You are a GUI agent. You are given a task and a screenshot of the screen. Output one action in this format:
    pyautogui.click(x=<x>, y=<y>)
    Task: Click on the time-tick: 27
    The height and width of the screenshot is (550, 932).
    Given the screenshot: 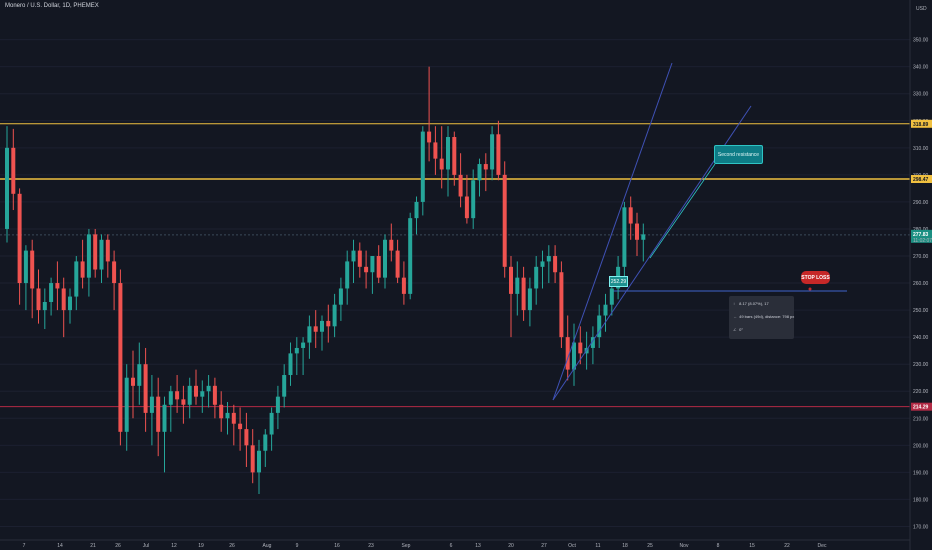 What is the action you would take?
    pyautogui.click(x=544, y=546)
    